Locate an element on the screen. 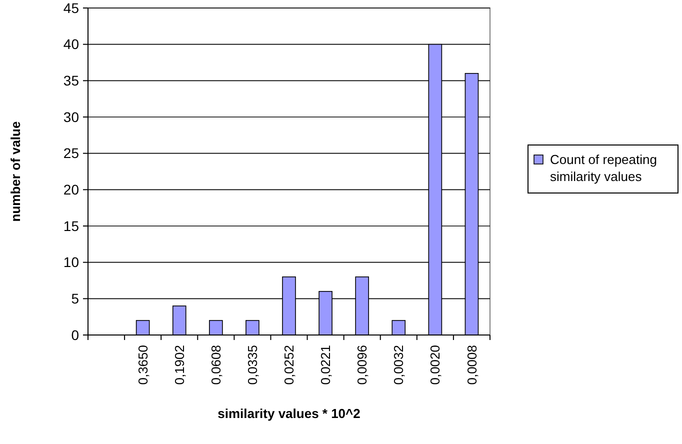  y-tick-label: 10 is located at coordinates (71, 262).